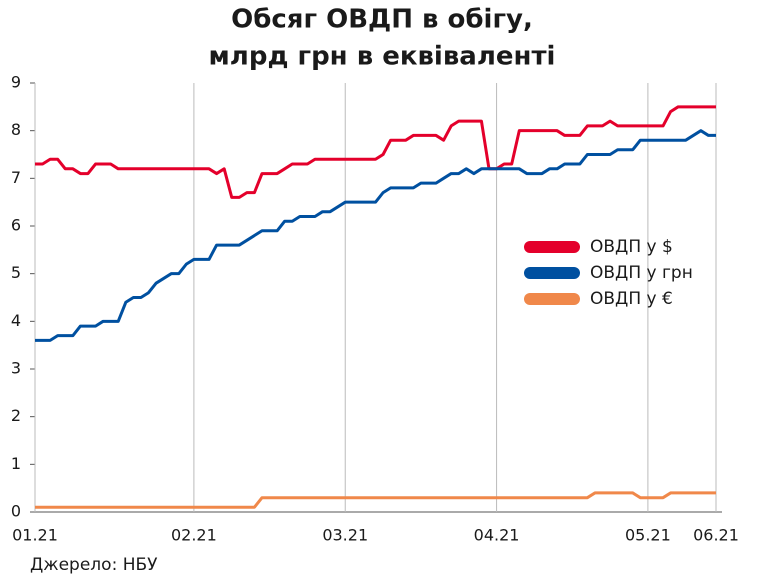 The height and width of the screenshot is (579, 764). I want to click on legend-label: ОВДП у $, so click(631, 247).